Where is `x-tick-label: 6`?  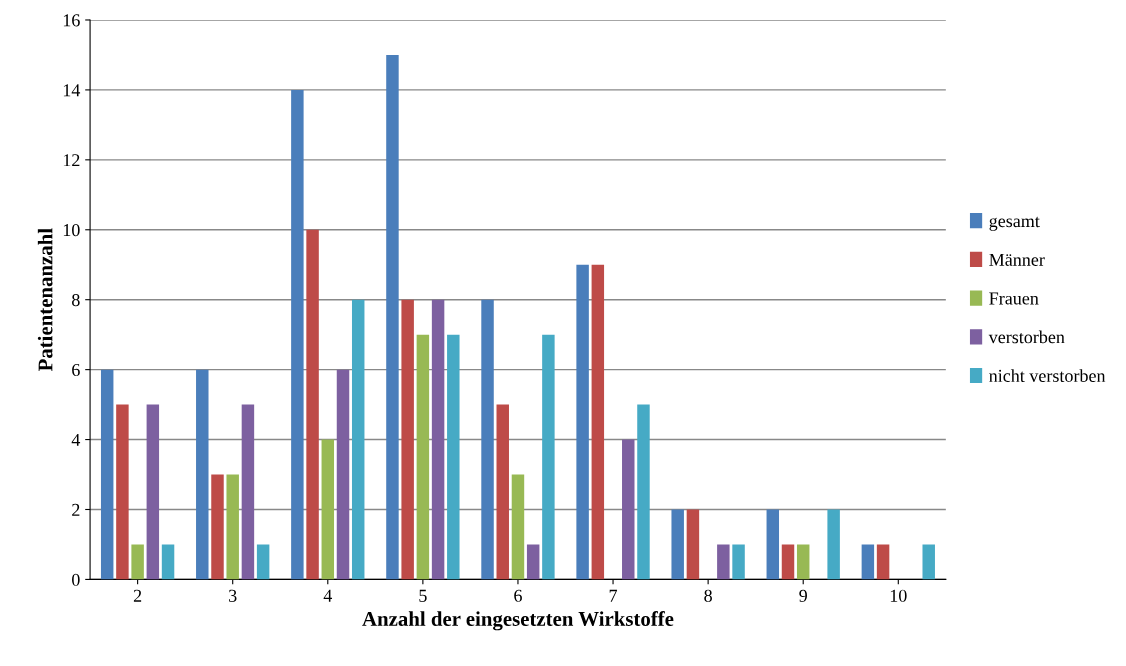
x-tick-label: 6 is located at coordinates (518, 595).